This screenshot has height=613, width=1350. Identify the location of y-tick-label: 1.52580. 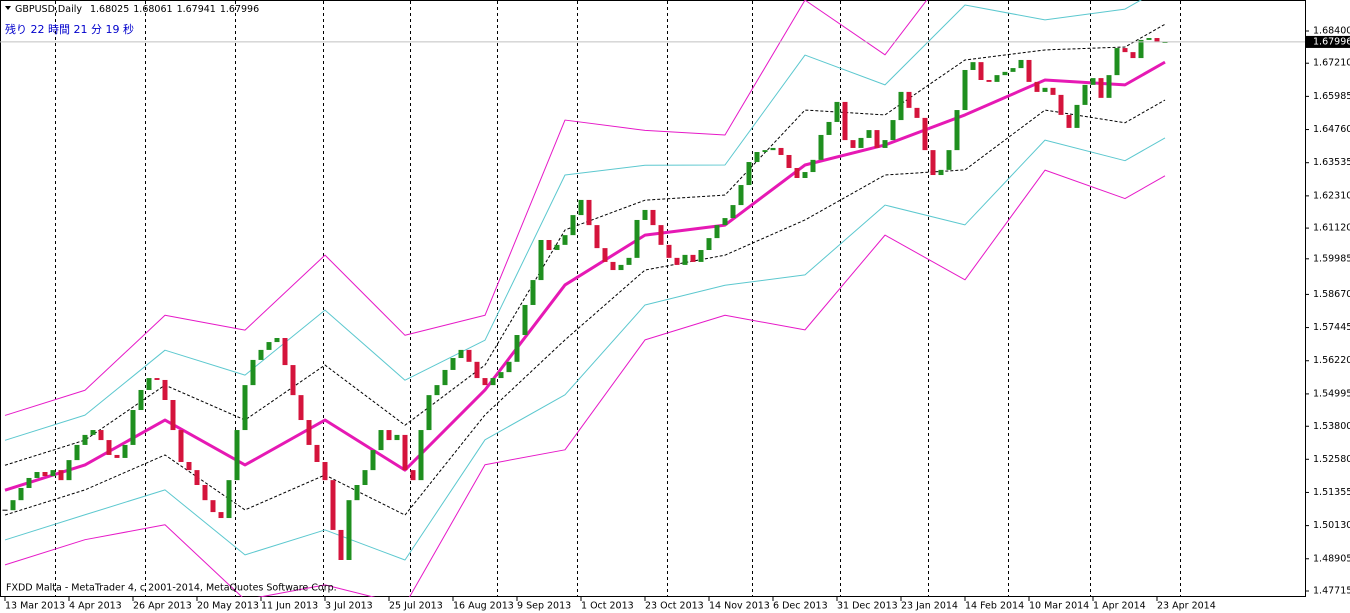
(1331, 459).